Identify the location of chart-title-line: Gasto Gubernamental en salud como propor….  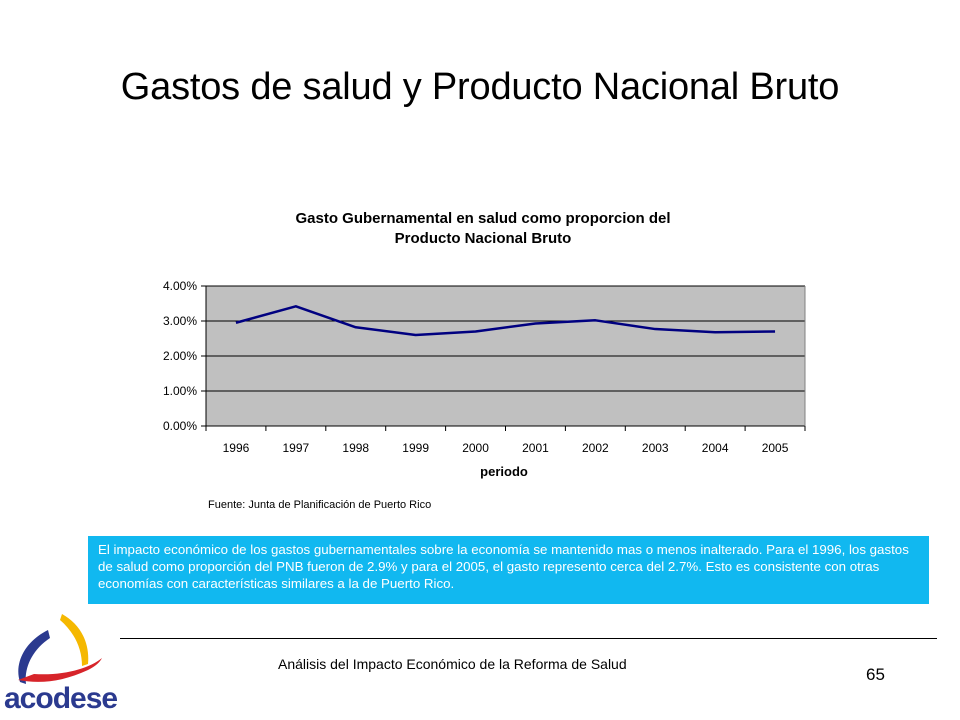
(482, 218).